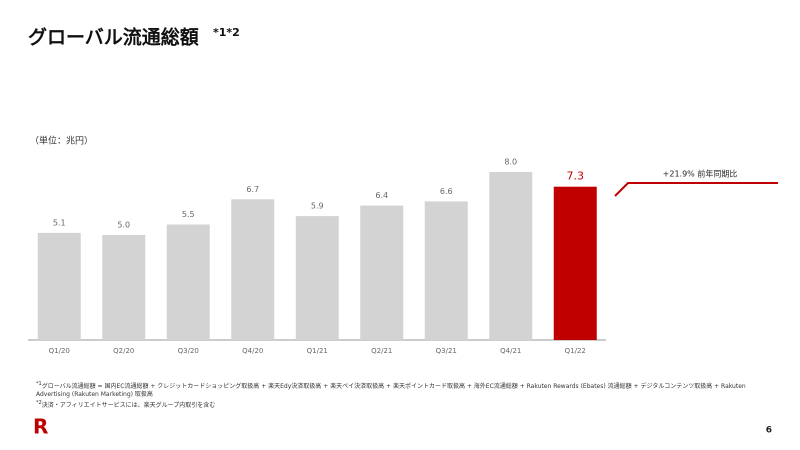  Describe the element at coordinates (39, 384) in the screenshot. I see `footnote-marker: *1` at that location.